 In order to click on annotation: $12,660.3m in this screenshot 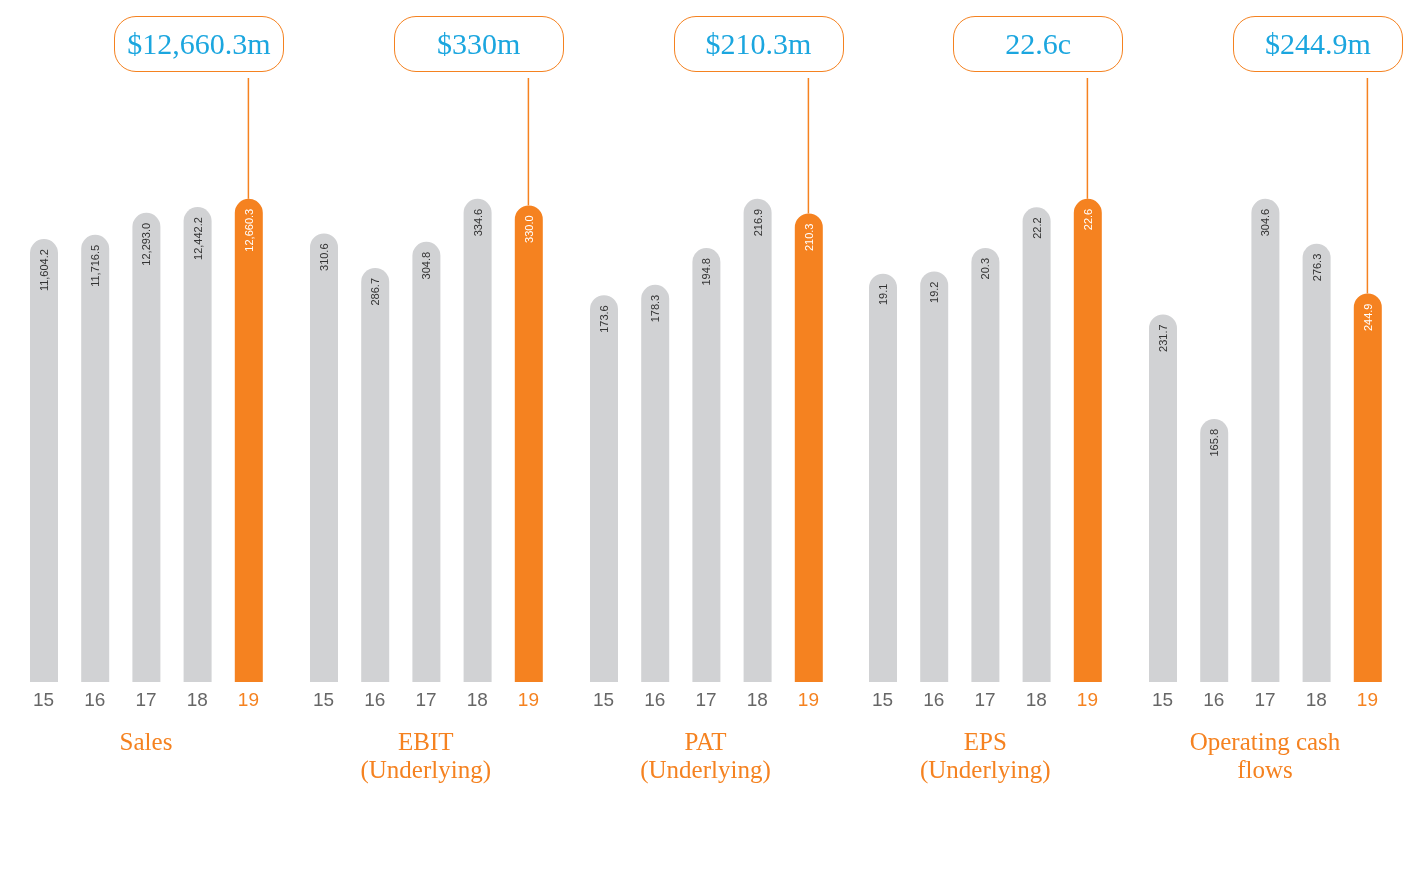, I will do `click(199, 44)`.